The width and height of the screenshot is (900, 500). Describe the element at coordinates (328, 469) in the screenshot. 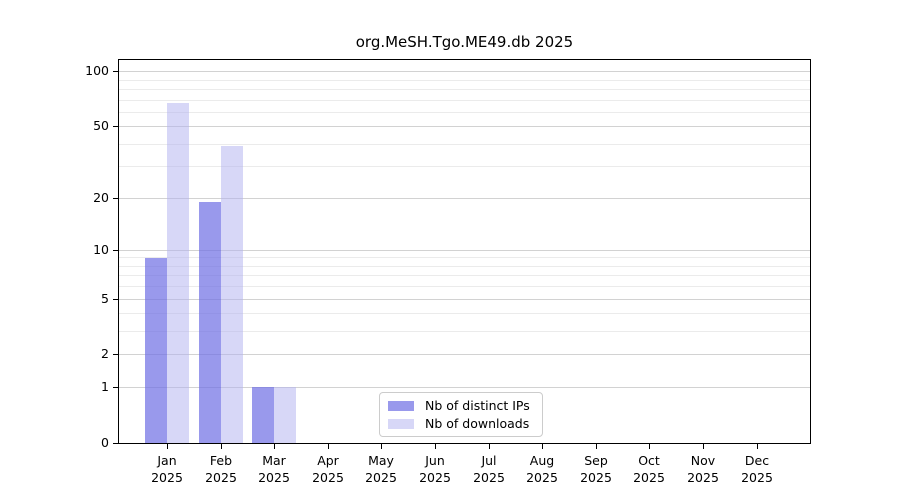

I see `x-tick-label: Apr 2025` at that location.